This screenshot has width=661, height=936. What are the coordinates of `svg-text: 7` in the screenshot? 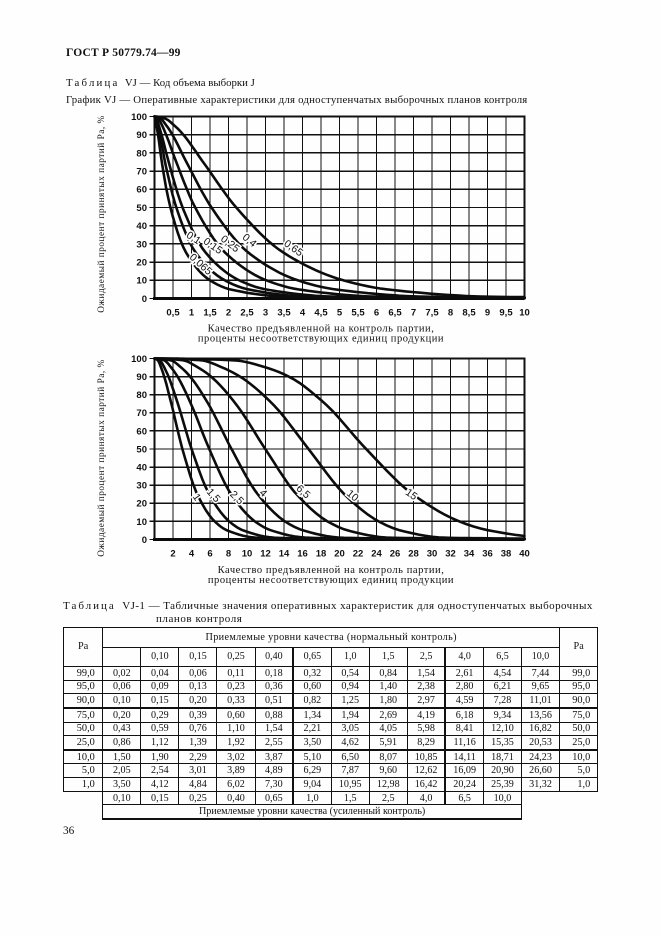 It's located at (413, 313).